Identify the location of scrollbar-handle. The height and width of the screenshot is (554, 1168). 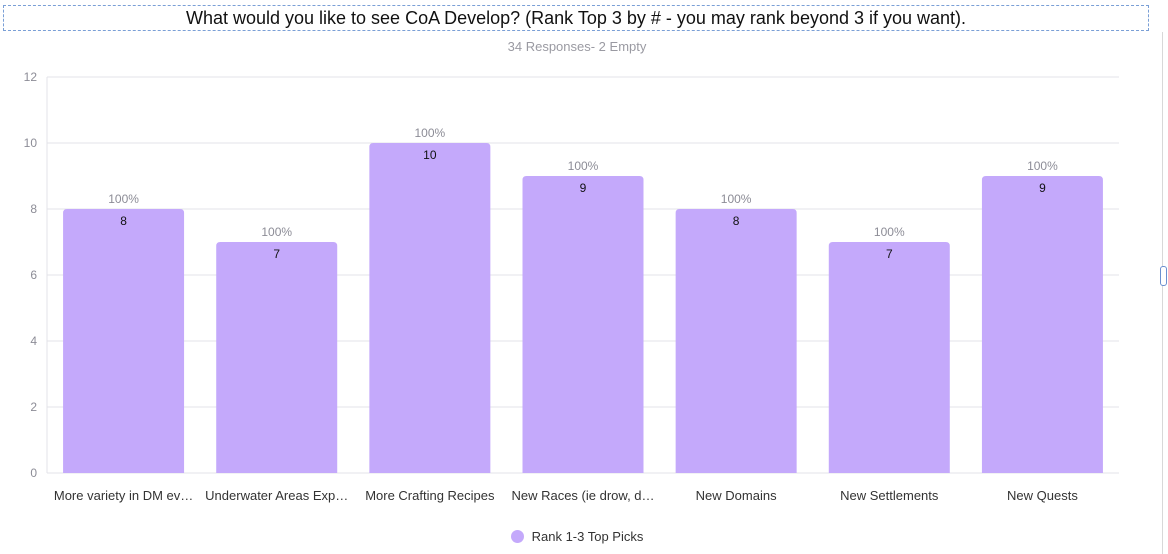
(1163, 276).